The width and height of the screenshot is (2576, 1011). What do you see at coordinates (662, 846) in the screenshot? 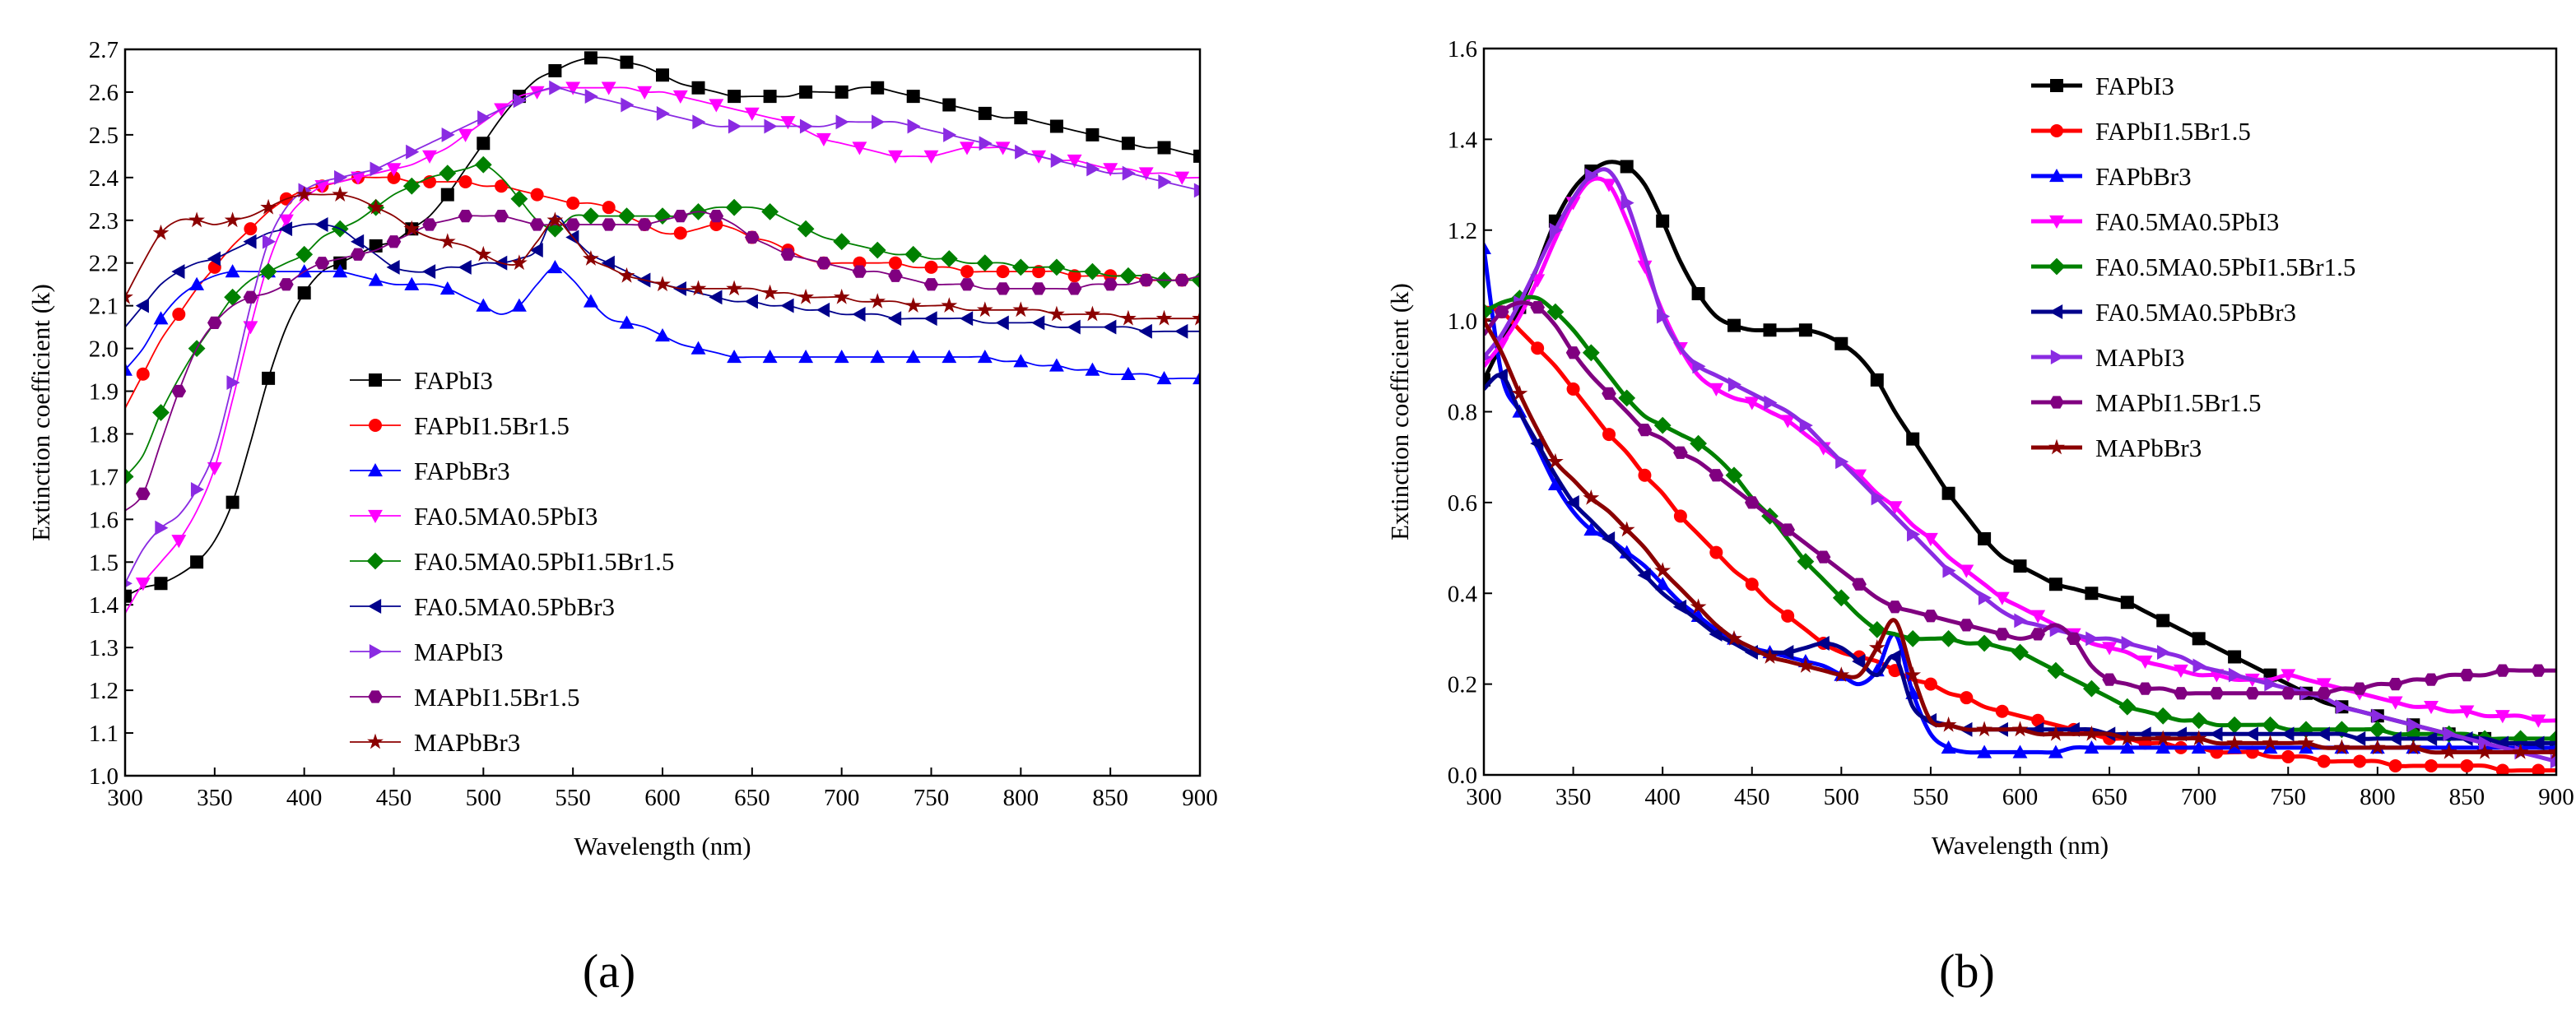
I see `x-axis-label: Wavelength (nm)` at bounding box center [662, 846].